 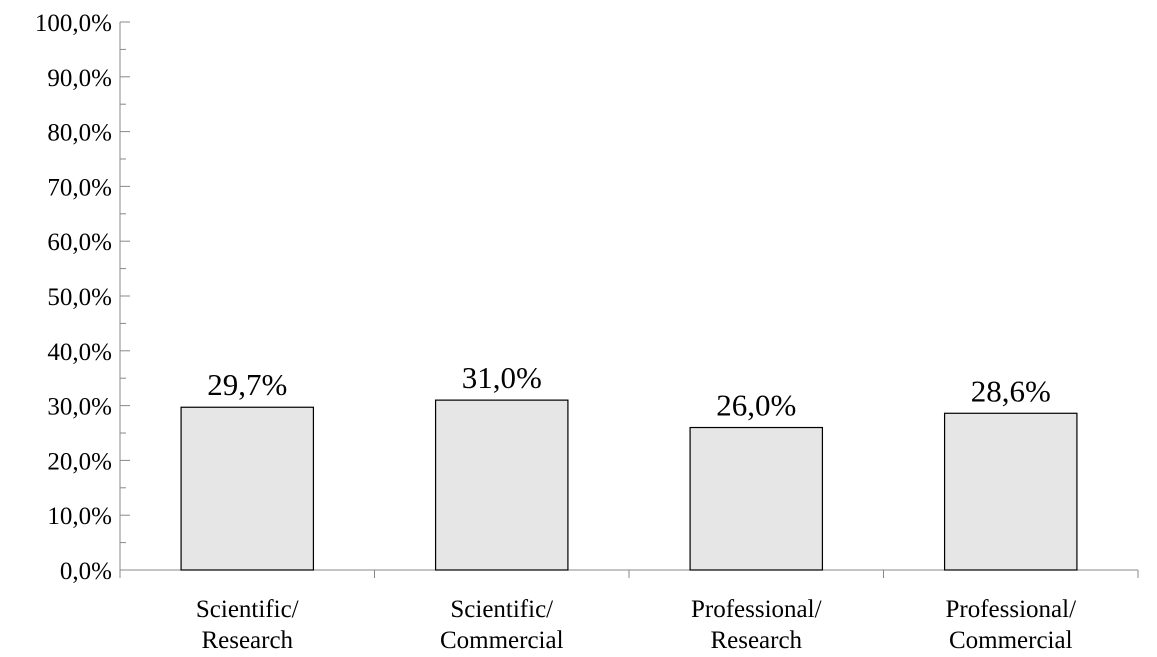 What do you see at coordinates (79, 78) in the screenshot?
I see `y-tick-label: 90,0%` at bounding box center [79, 78].